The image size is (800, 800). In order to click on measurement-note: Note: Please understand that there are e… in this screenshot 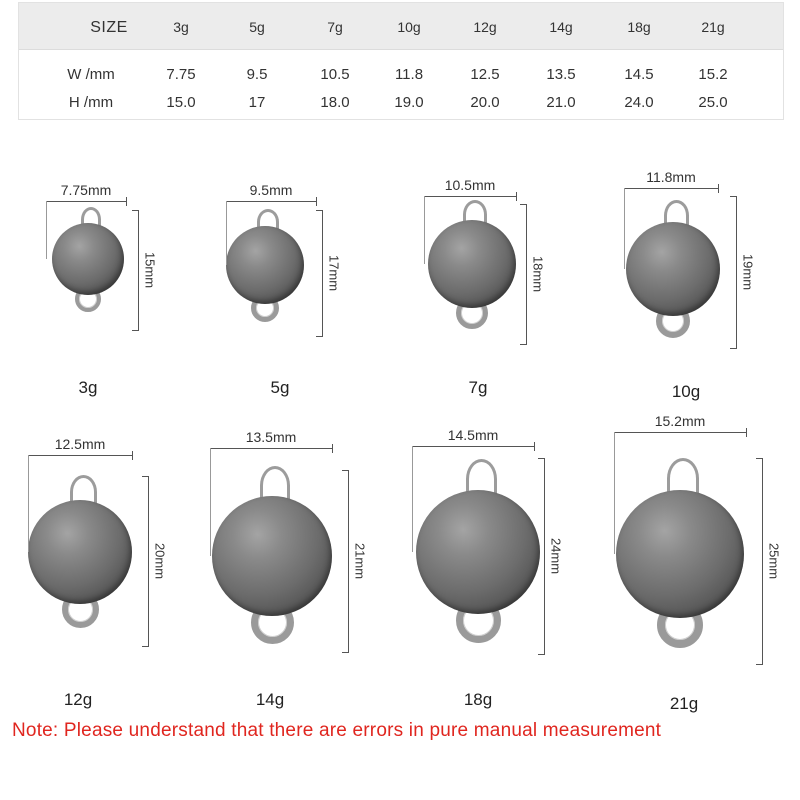, I will do `click(337, 730)`.